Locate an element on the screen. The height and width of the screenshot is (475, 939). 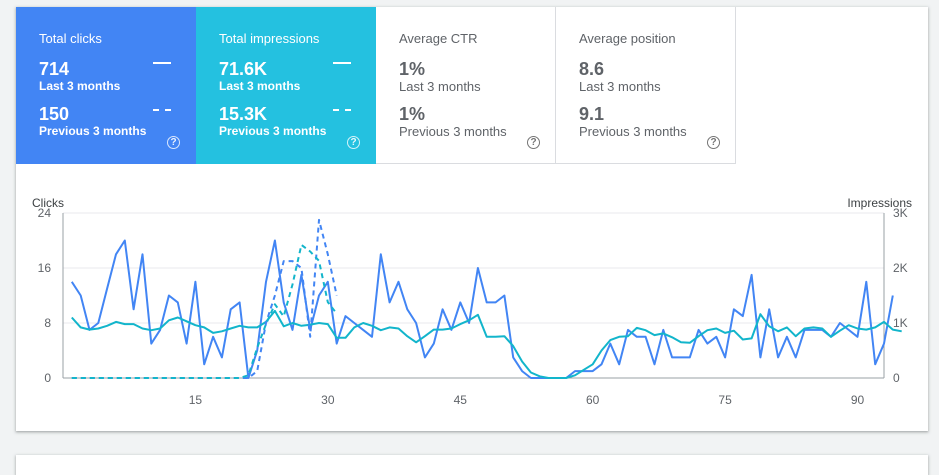
right-tick-label: 1K is located at coordinates (900, 323).